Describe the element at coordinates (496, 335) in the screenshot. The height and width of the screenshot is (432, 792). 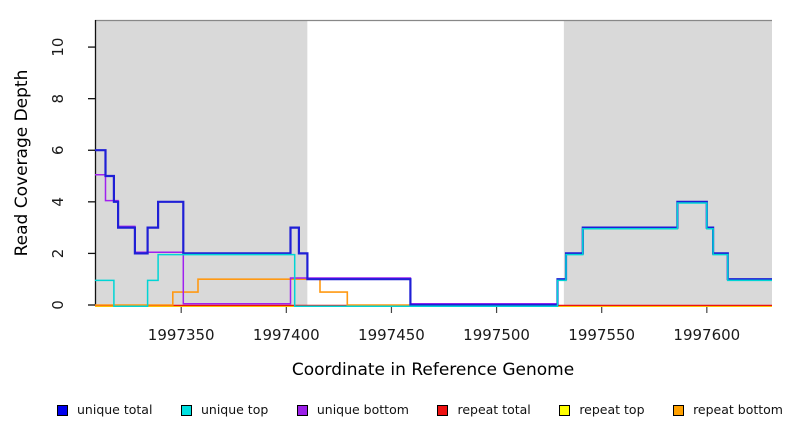
I see `x-tick-label: 1997500` at that location.